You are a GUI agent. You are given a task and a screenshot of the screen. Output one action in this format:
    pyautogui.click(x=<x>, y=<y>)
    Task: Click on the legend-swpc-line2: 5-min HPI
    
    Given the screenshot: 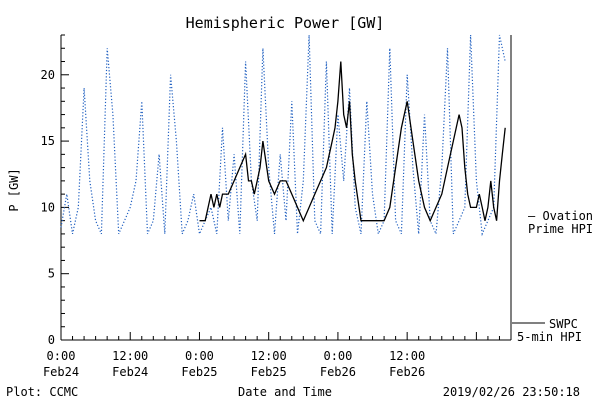 What is the action you would take?
    pyautogui.click(x=549, y=337)
    